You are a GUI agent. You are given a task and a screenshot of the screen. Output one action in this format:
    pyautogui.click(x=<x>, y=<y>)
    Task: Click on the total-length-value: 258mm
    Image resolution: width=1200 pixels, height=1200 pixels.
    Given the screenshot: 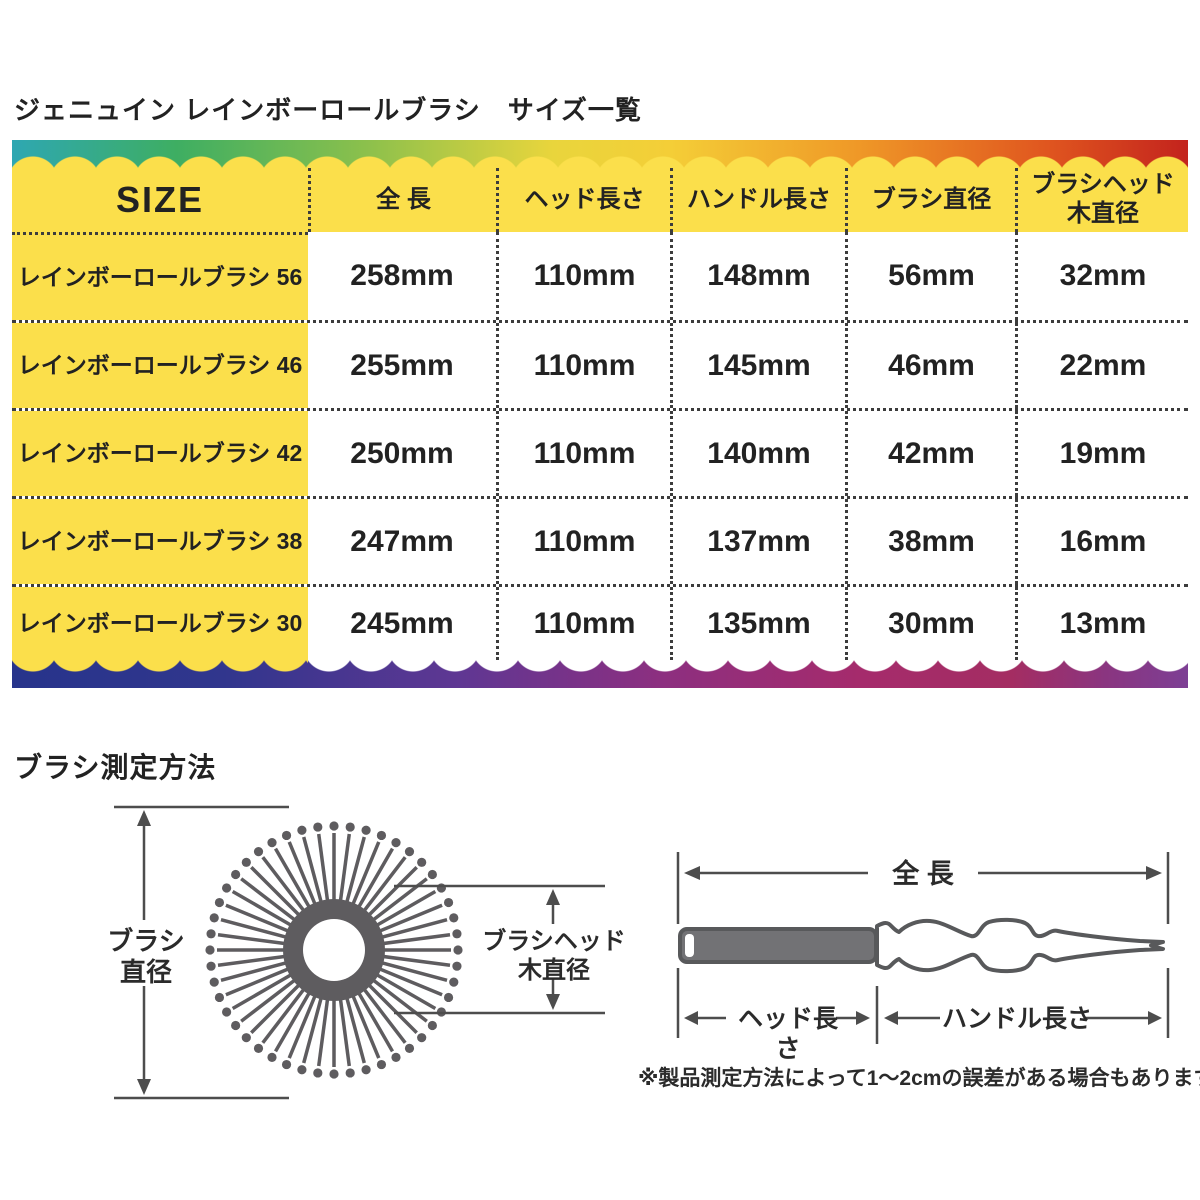 What is the action you would take?
    pyautogui.click(x=402, y=276)
    